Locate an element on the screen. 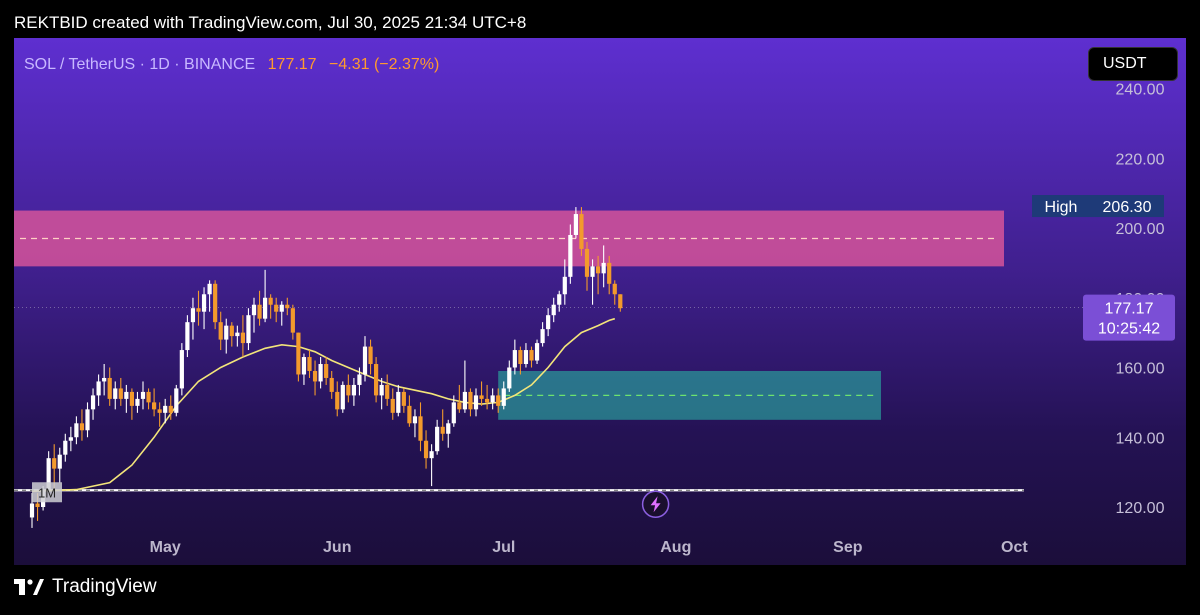 The width and height of the screenshot is (1200, 615). high-value-box is located at coordinates (1127, 206).